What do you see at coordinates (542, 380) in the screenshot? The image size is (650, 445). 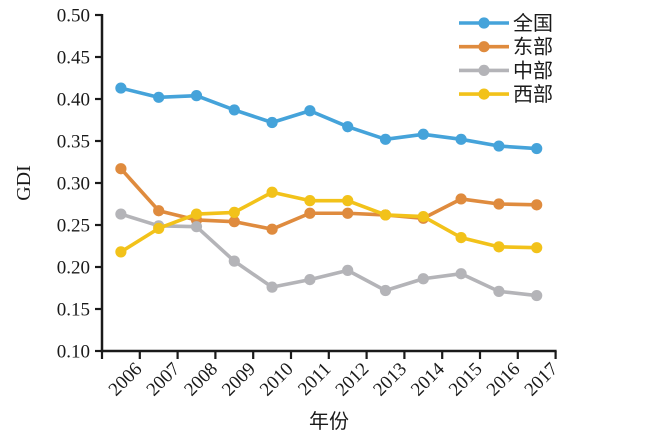 I see `x-tick-label: 2017` at bounding box center [542, 380].